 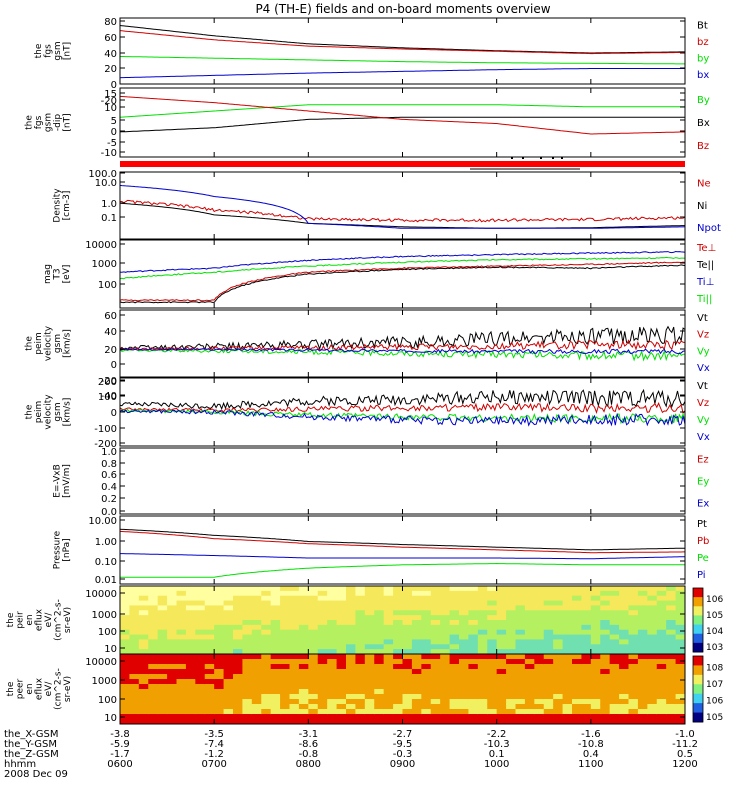 I want to click on y-axis-label: the fgs gsm -dip [nT], so click(x=49, y=122).